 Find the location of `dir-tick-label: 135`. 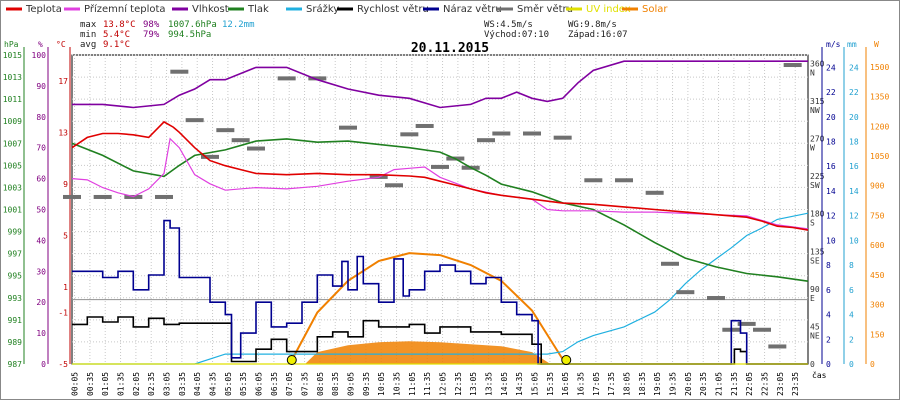

dir-tick-label: 135 is located at coordinates (817, 251).